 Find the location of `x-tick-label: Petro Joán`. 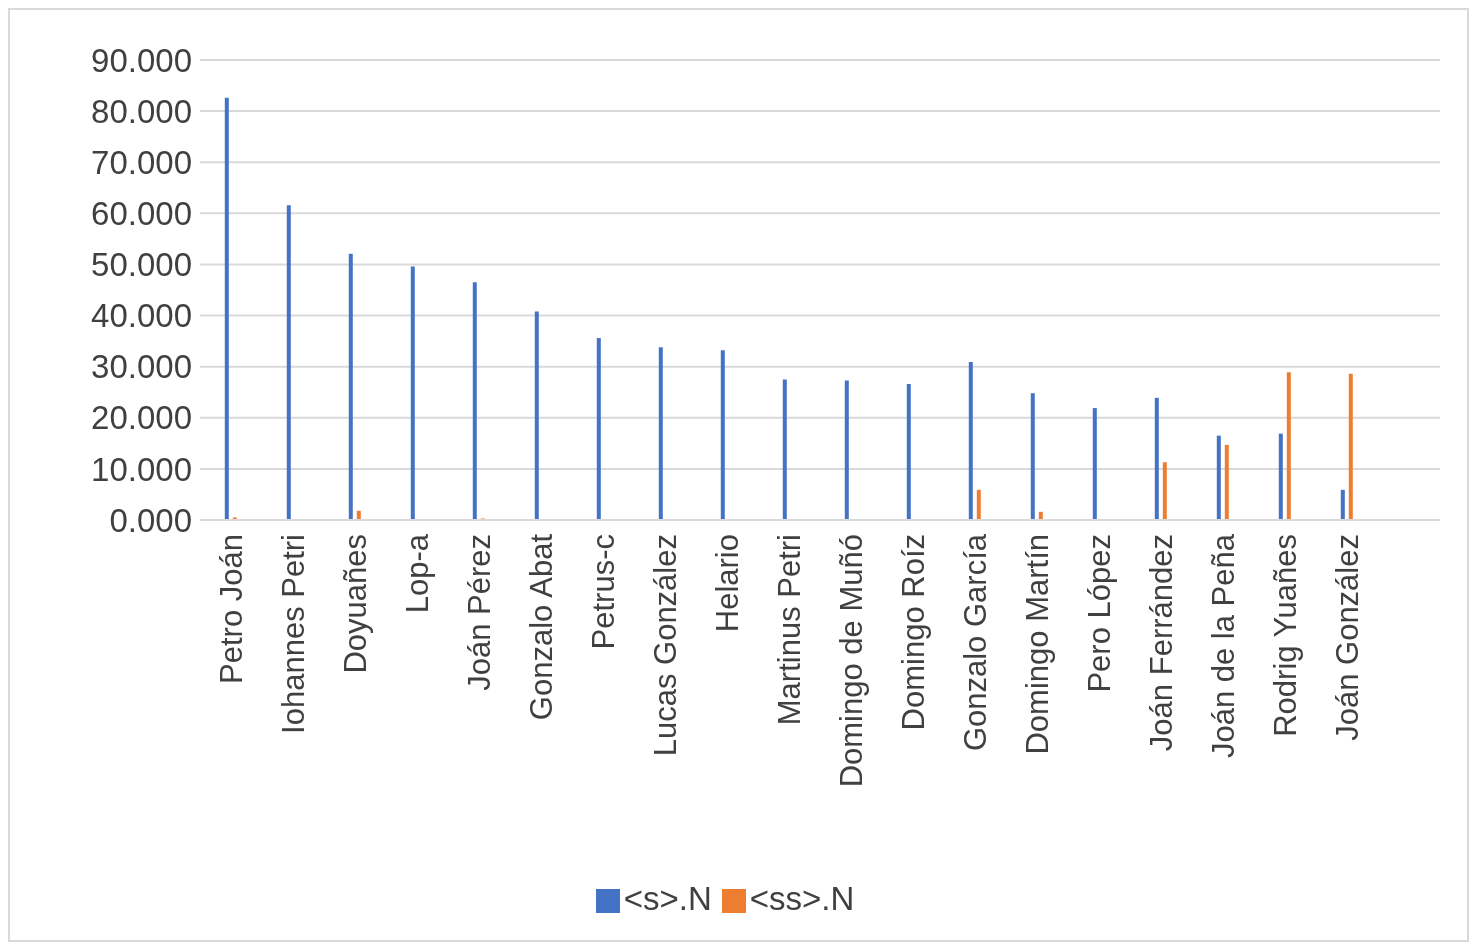

x-tick-label: Petro Joán is located at coordinates (231, 609).